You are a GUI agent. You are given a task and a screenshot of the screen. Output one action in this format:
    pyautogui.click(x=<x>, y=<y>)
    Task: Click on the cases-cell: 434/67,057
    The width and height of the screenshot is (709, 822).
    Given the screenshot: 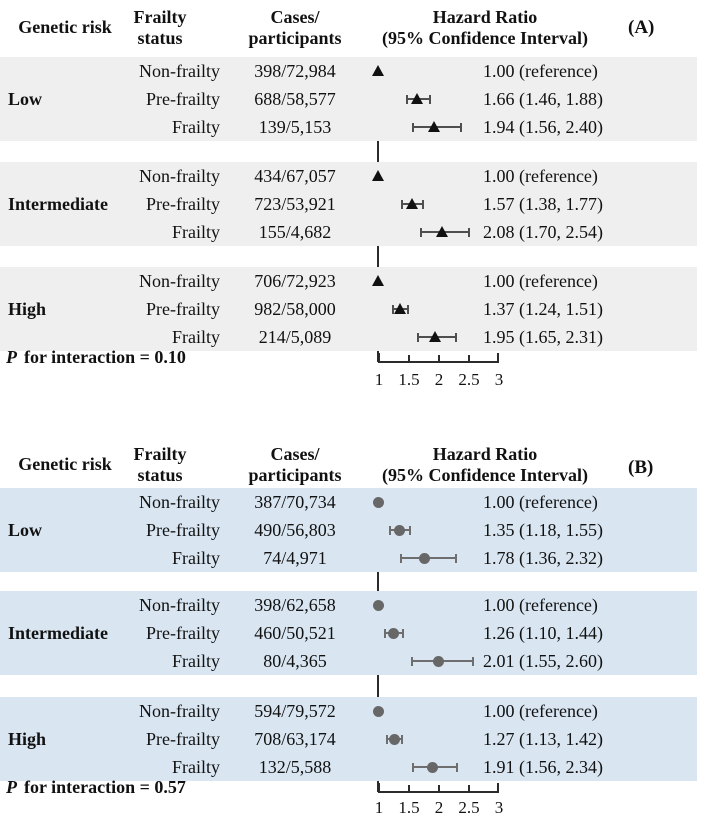 What is the action you would take?
    pyautogui.click(x=295, y=176)
    